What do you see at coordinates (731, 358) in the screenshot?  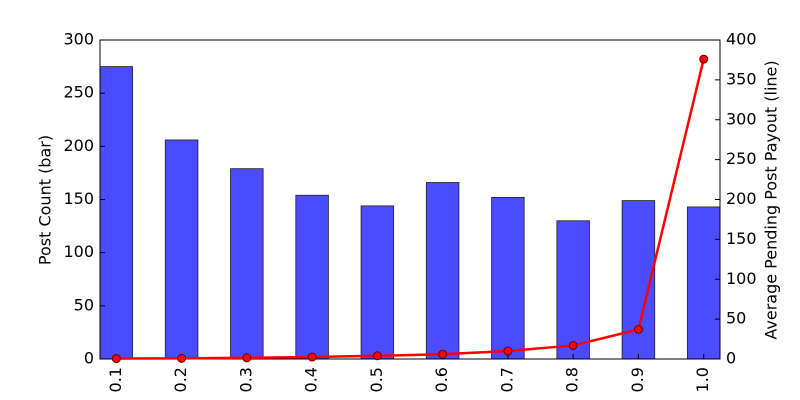 I see `y2-tick-label: 0` at bounding box center [731, 358].